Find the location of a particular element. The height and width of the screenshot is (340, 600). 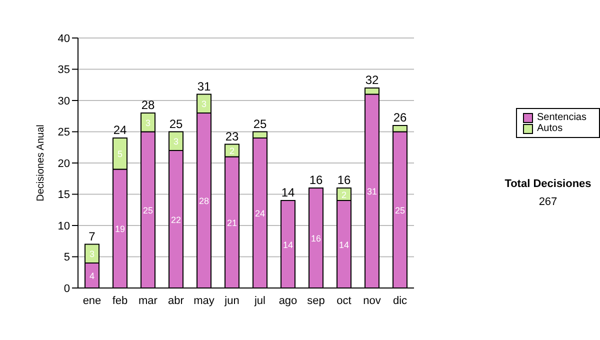

text: Total Decisiones is located at coordinates (548, 184).